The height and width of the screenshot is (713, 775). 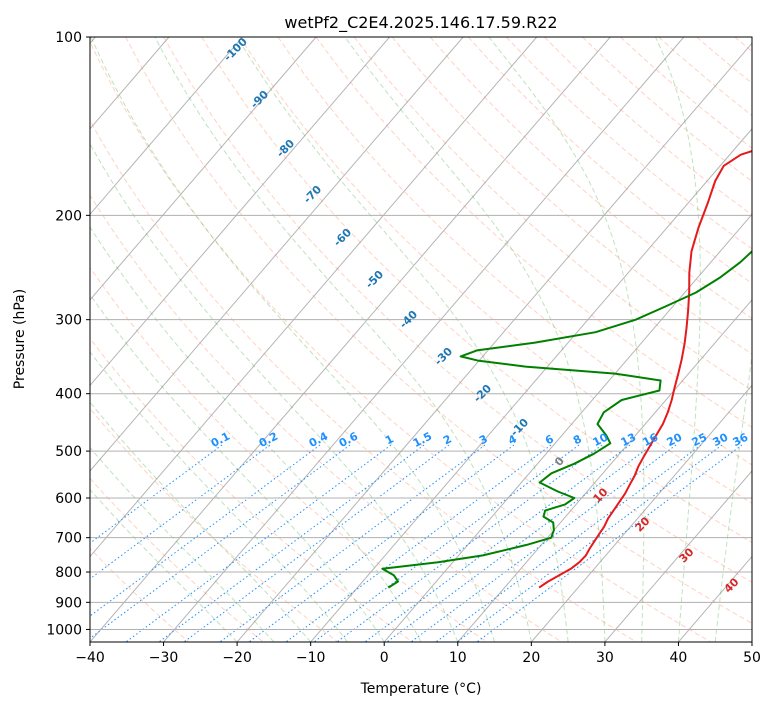 What do you see at coordinates (164, 658) in the screenshot?
I see `x-tick-label: −30` at bounding box center [164, 658].